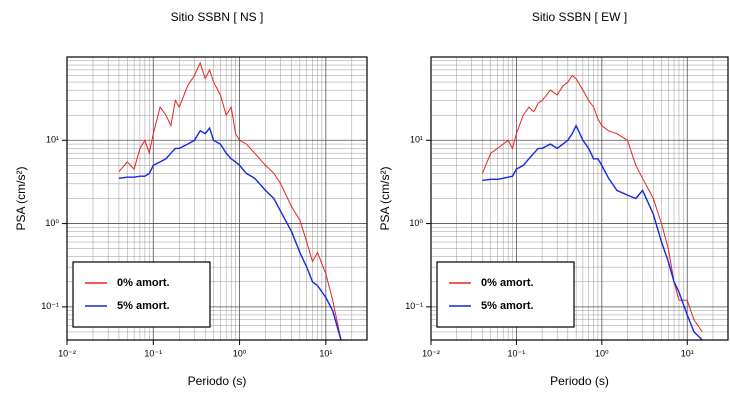 The image size is (730, 400). What do you see at coordinates (579, 17) in the screenshot?
I see `chart-title: Sitio SSBN [ EW ]` at bounding box center [579, 17].